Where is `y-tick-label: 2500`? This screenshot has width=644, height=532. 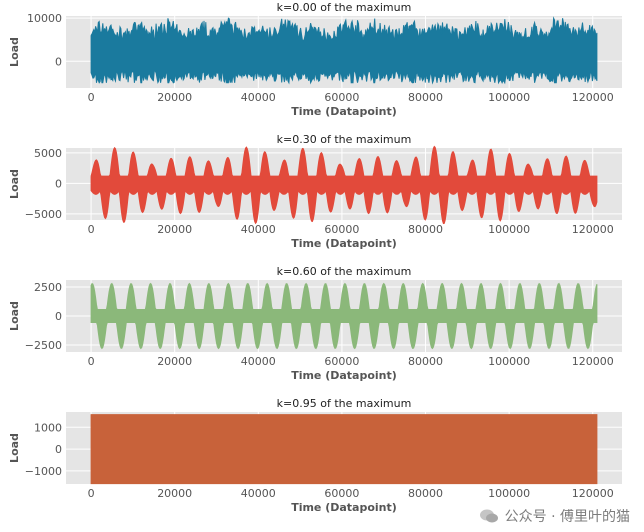 y-tick-label: 2500 is located at coordinates (48, 287).